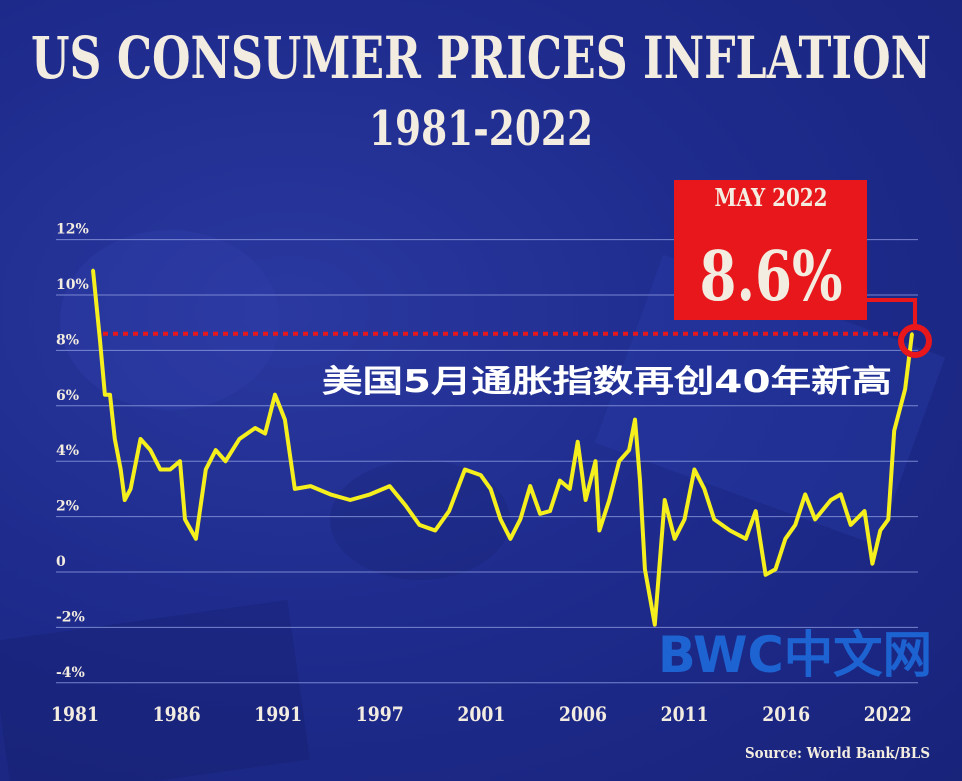 The image size is (962, 781). Describe the element at coordinates (72, 230) in the screenshot. I see `y-tick-label: 12%` at that location.